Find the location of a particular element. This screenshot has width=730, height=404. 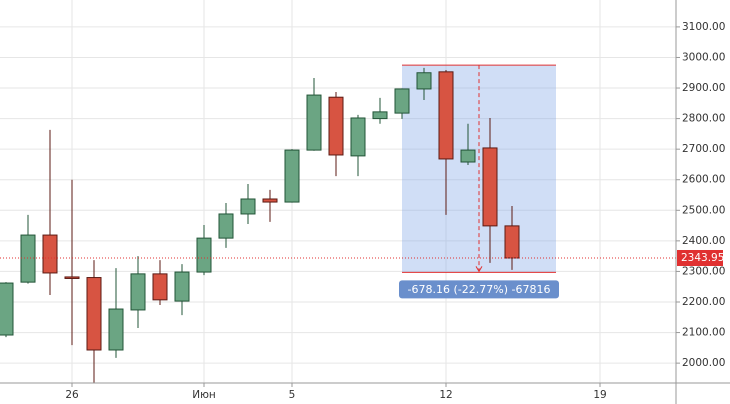

y-tick-label: 2300.00 is located at coordinates (703, 271).